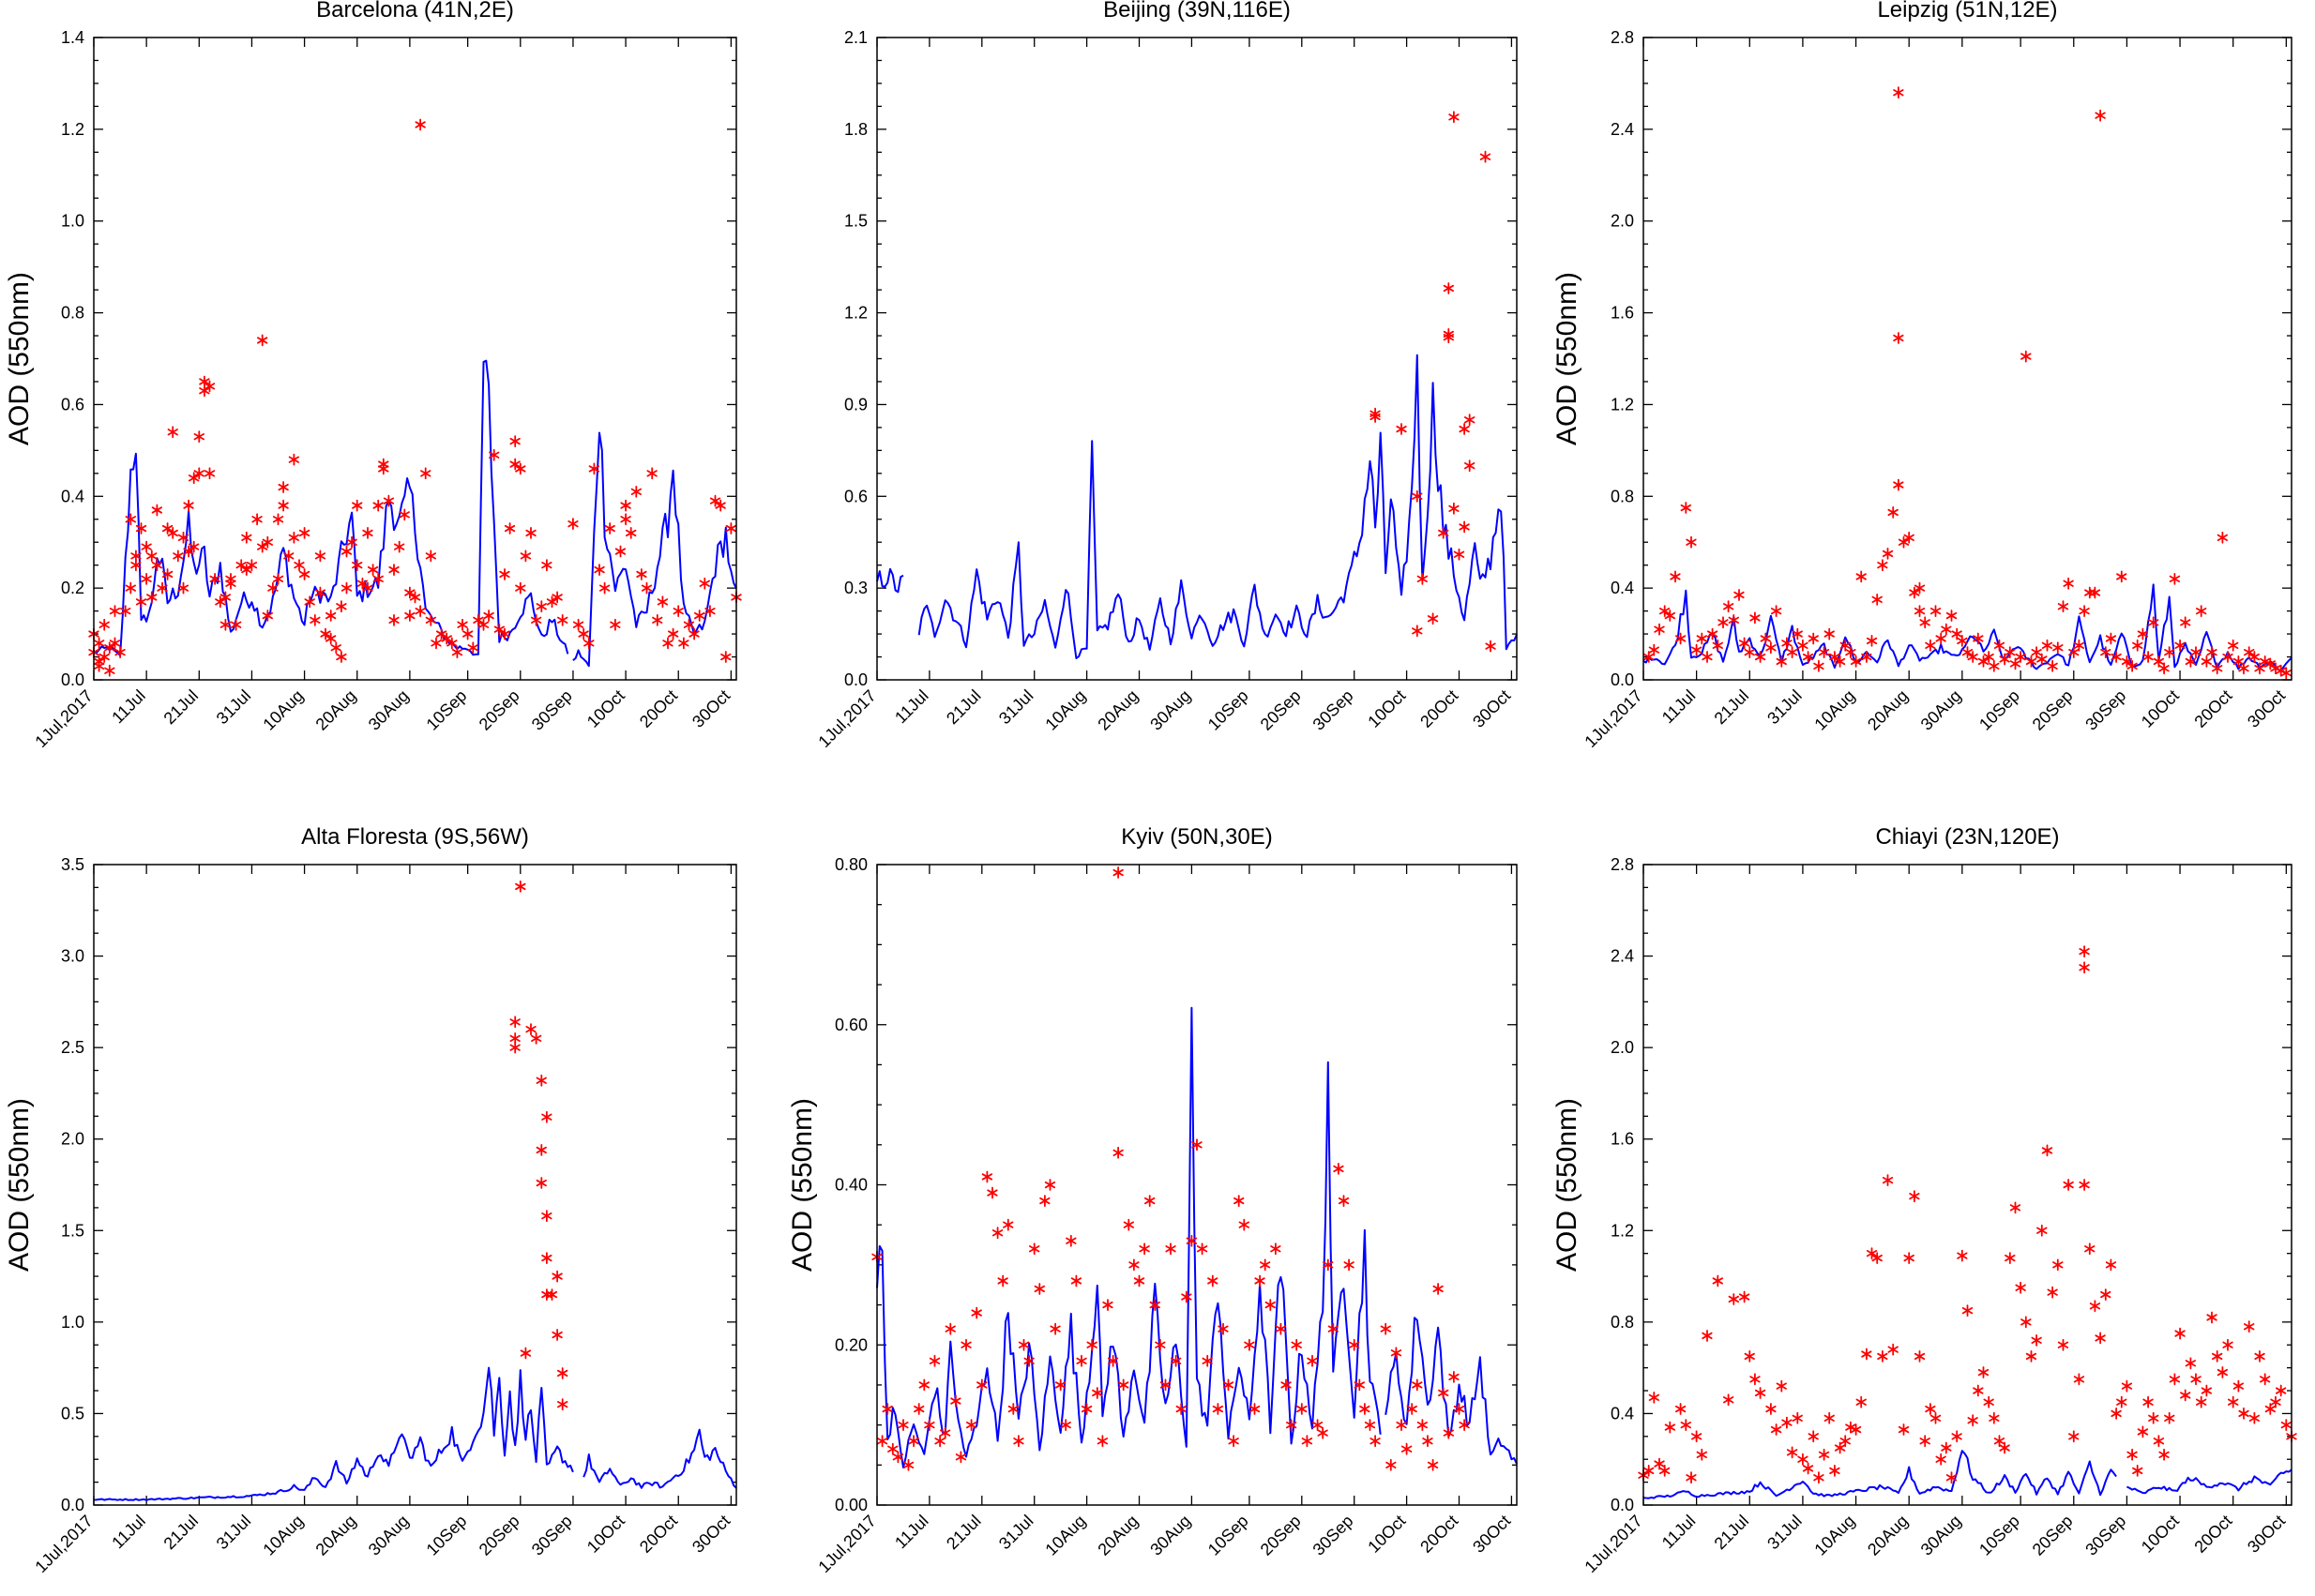 The width and height of the screenshot is (2315, 1596). I want to click on y-tick-label: 1.2, so click(856, 314).